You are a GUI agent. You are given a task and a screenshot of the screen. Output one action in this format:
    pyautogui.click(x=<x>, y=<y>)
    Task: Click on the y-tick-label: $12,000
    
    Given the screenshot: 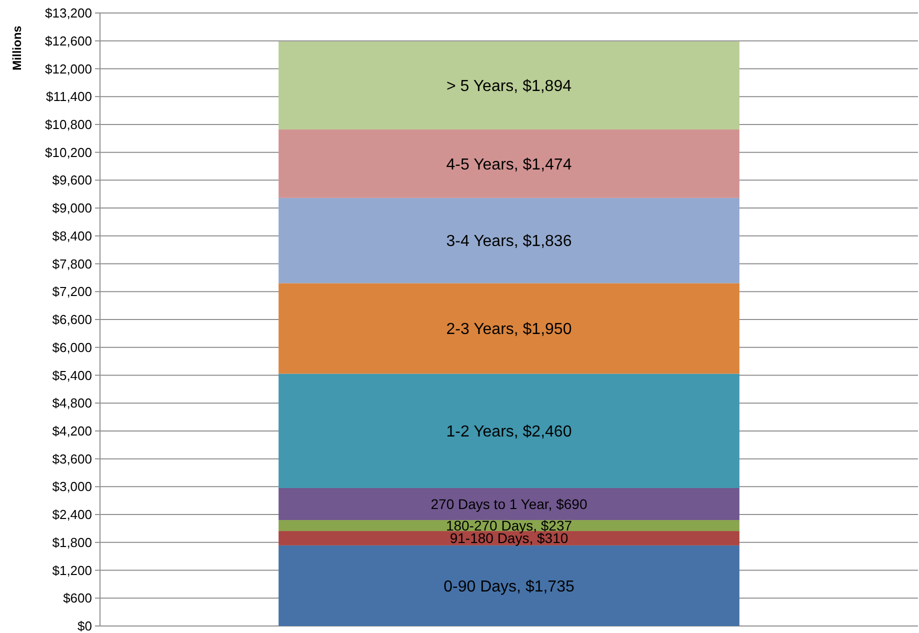 What is the action you would take?
    pyautogui.click(x=68, y=68)
    